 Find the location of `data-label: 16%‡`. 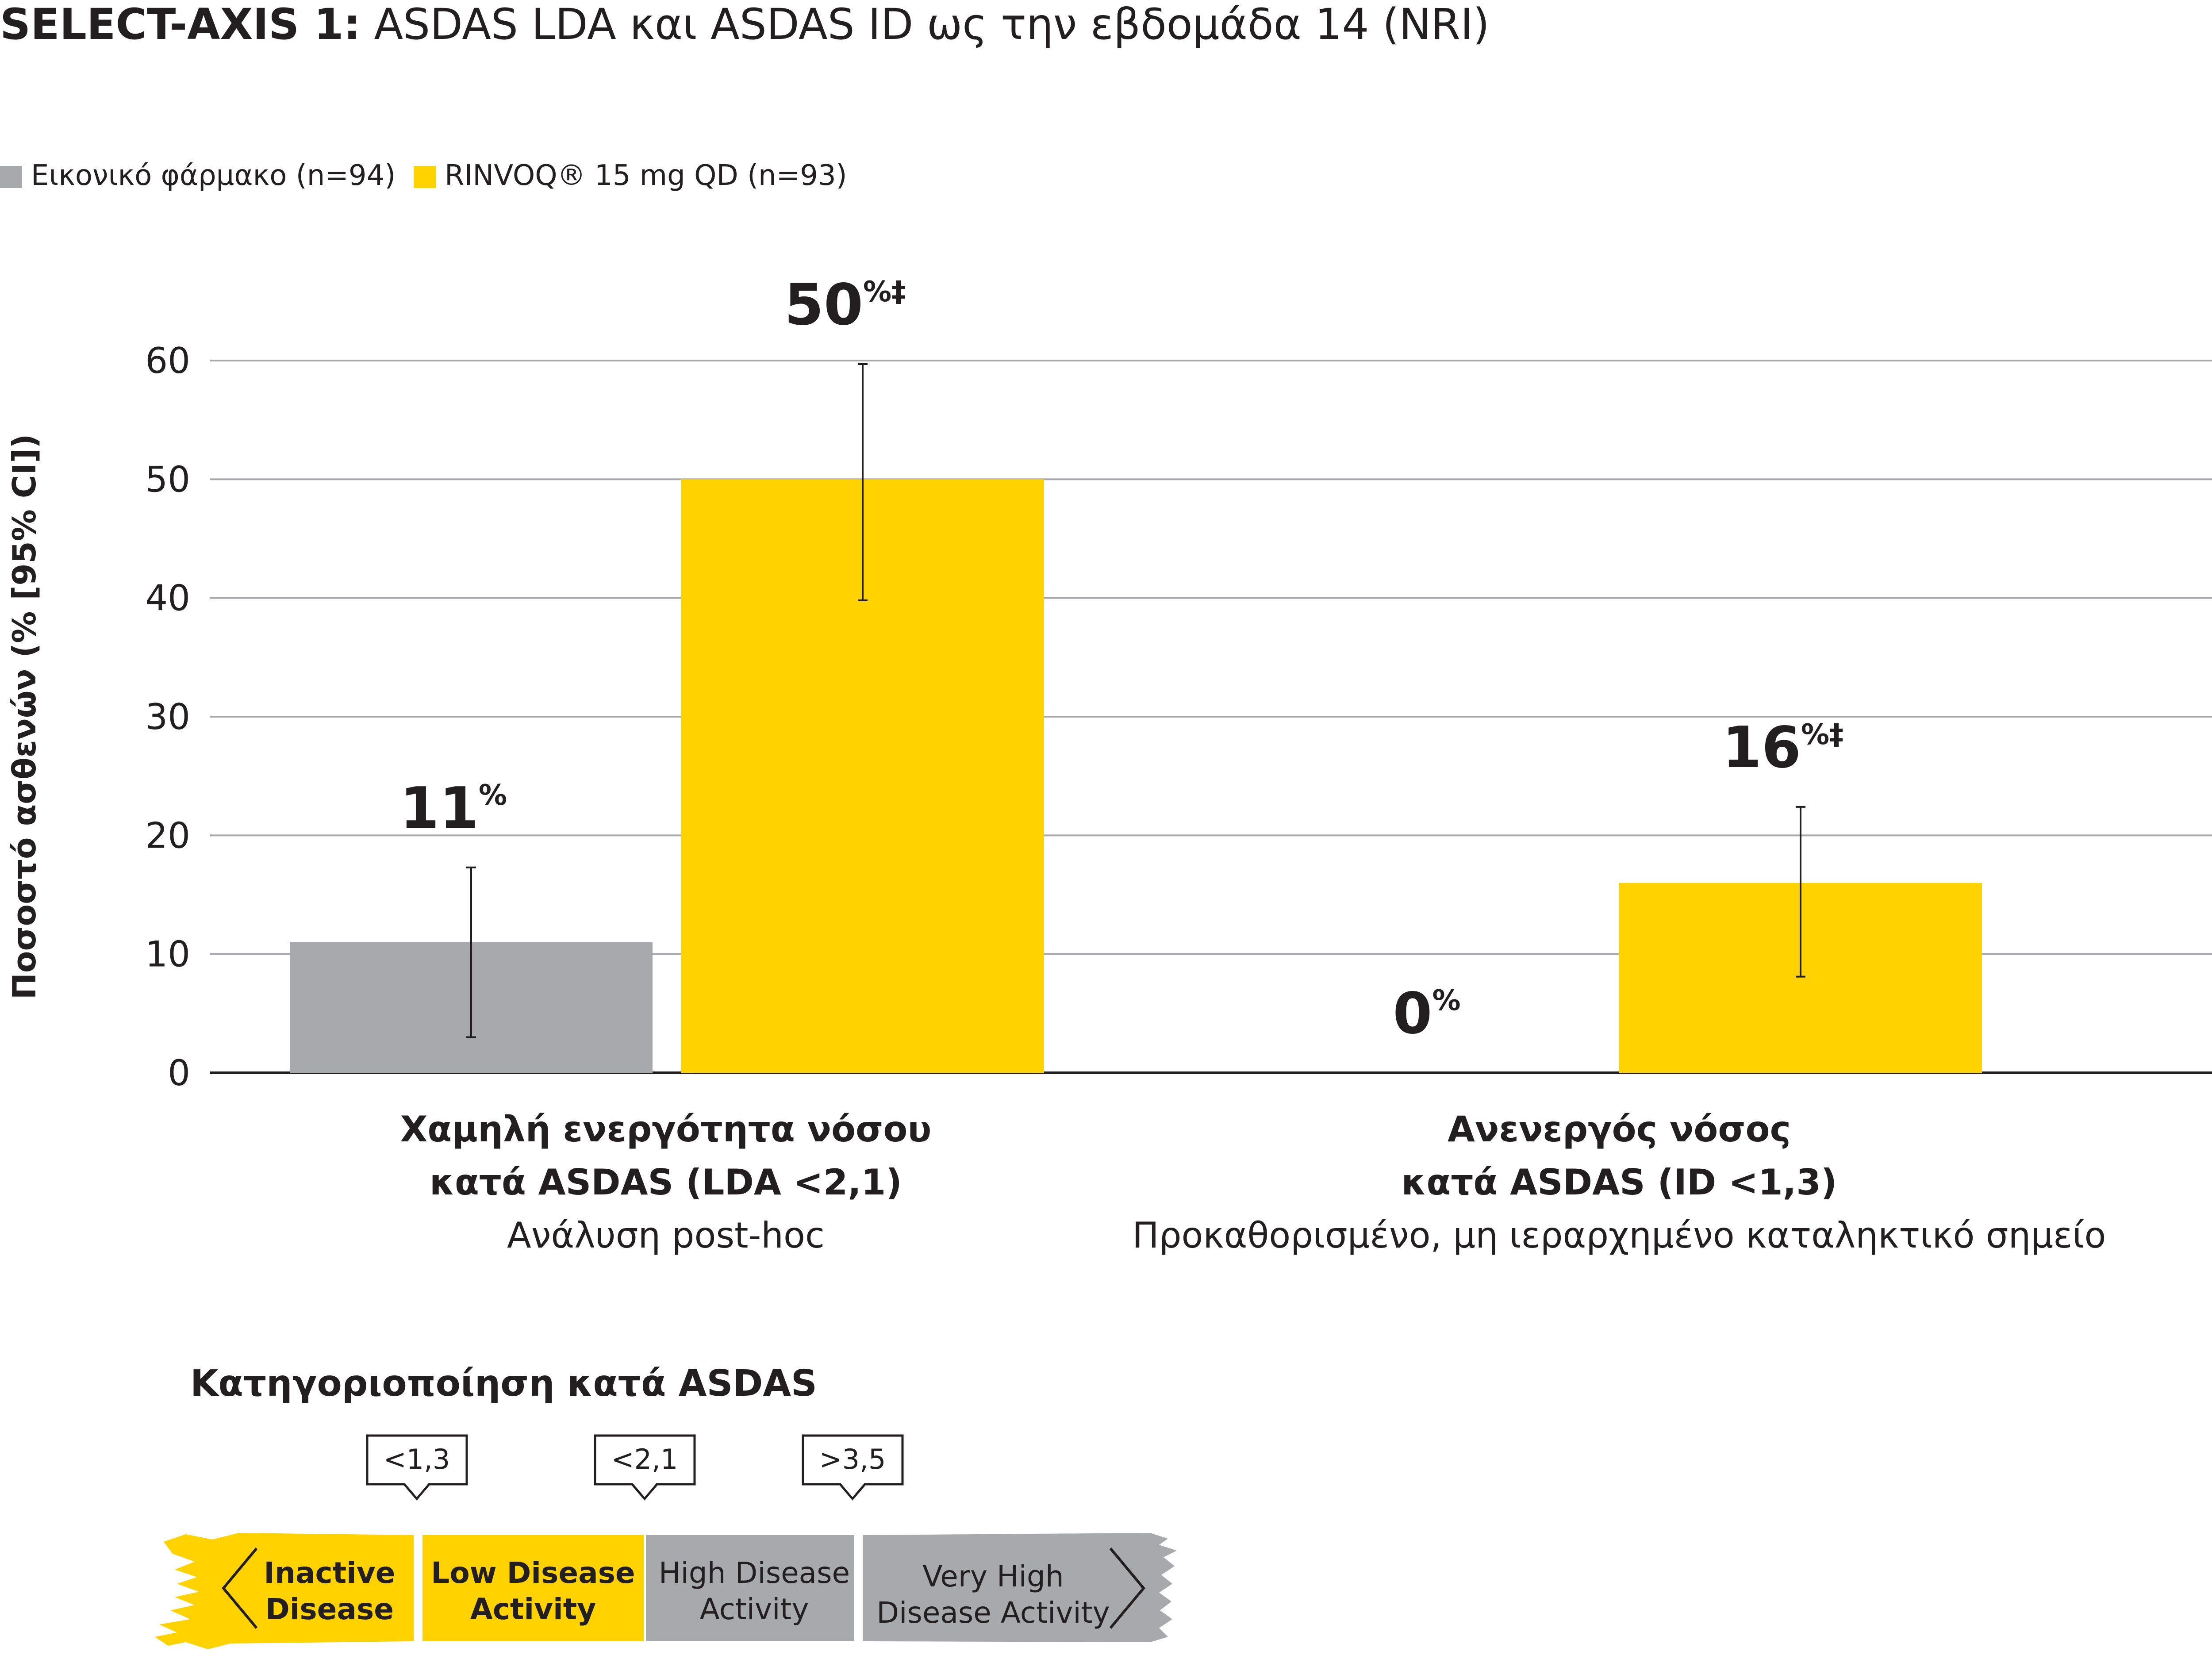

data-label: 16%‡ is located at coordinates (1783, 748).